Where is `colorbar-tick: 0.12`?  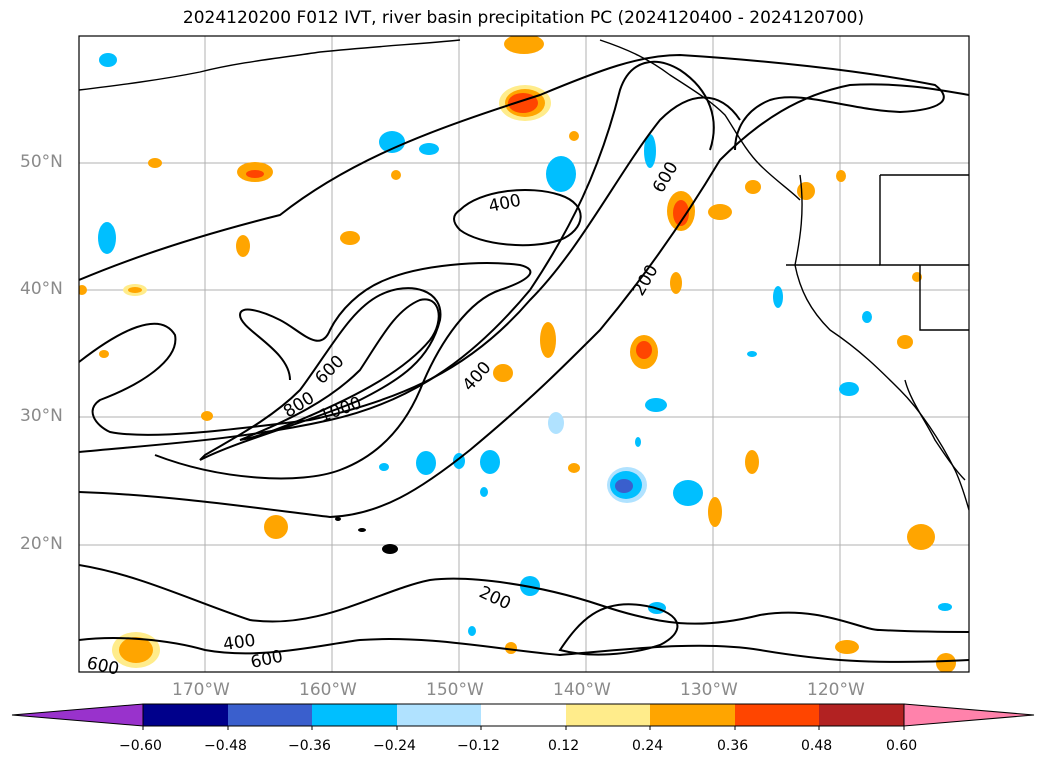
colorbar-tick: 0.12 is located at coordinates (564, 746).